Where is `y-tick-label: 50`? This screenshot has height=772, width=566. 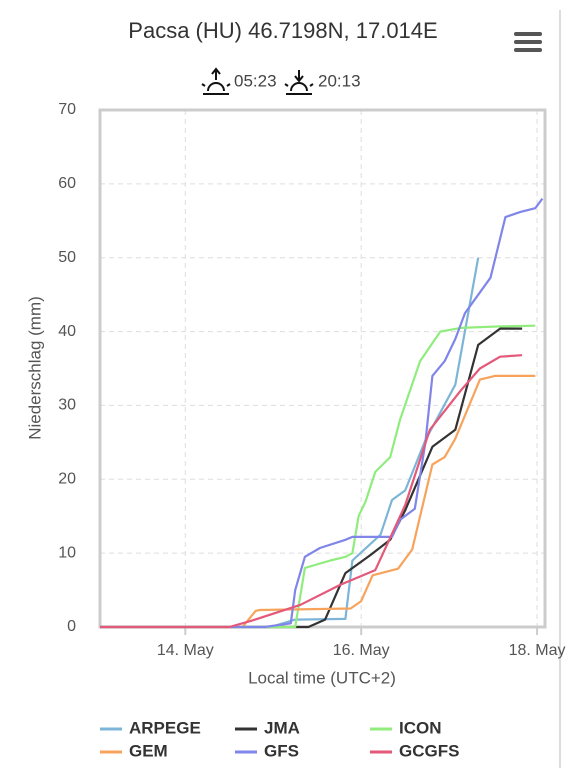 y-tick-label: 50 is located at coordinates (67, 257).